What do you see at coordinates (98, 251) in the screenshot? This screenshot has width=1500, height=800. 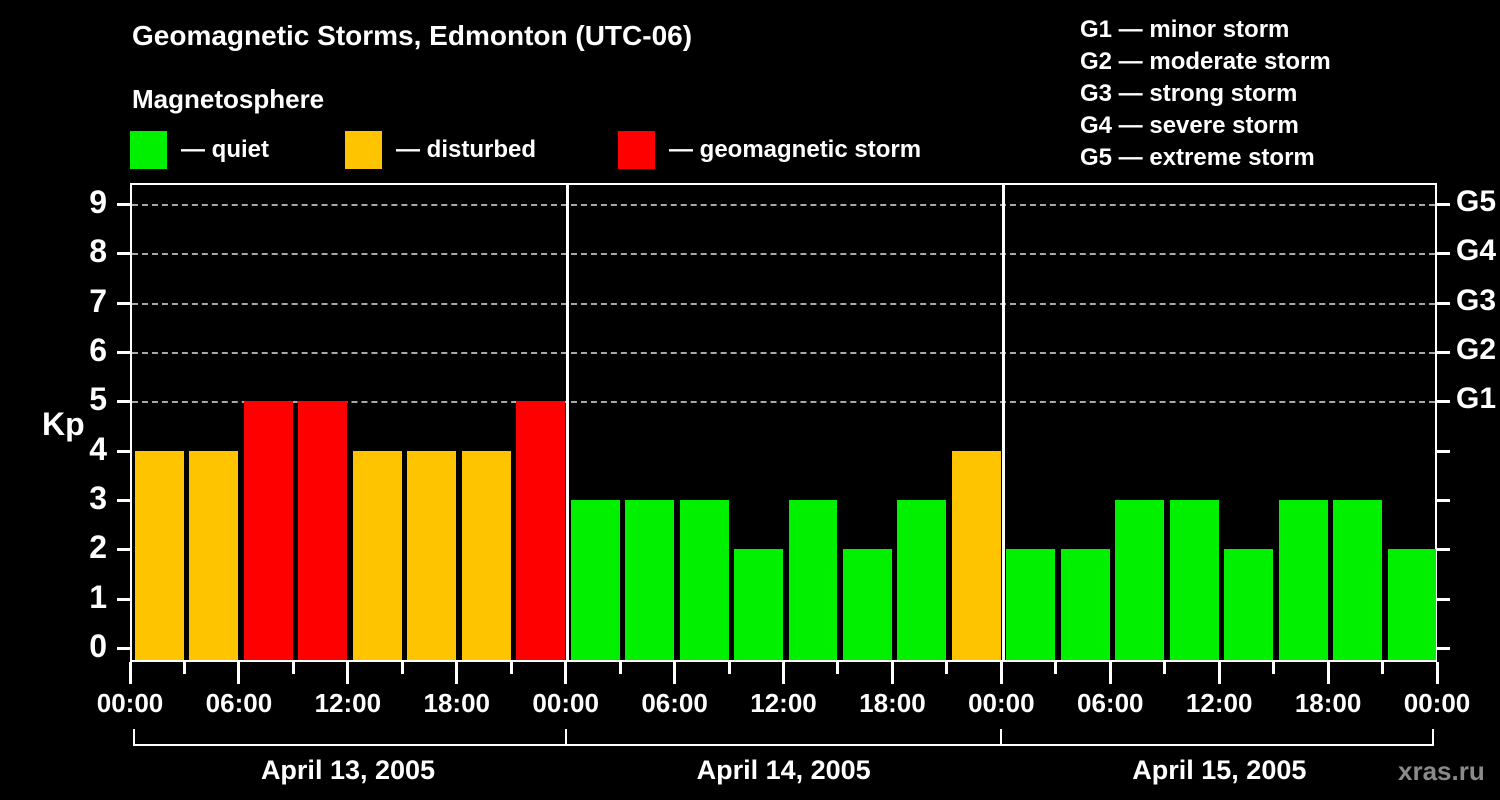 I see `y-axis-label-8: 8` at bounding box center [98, 251].